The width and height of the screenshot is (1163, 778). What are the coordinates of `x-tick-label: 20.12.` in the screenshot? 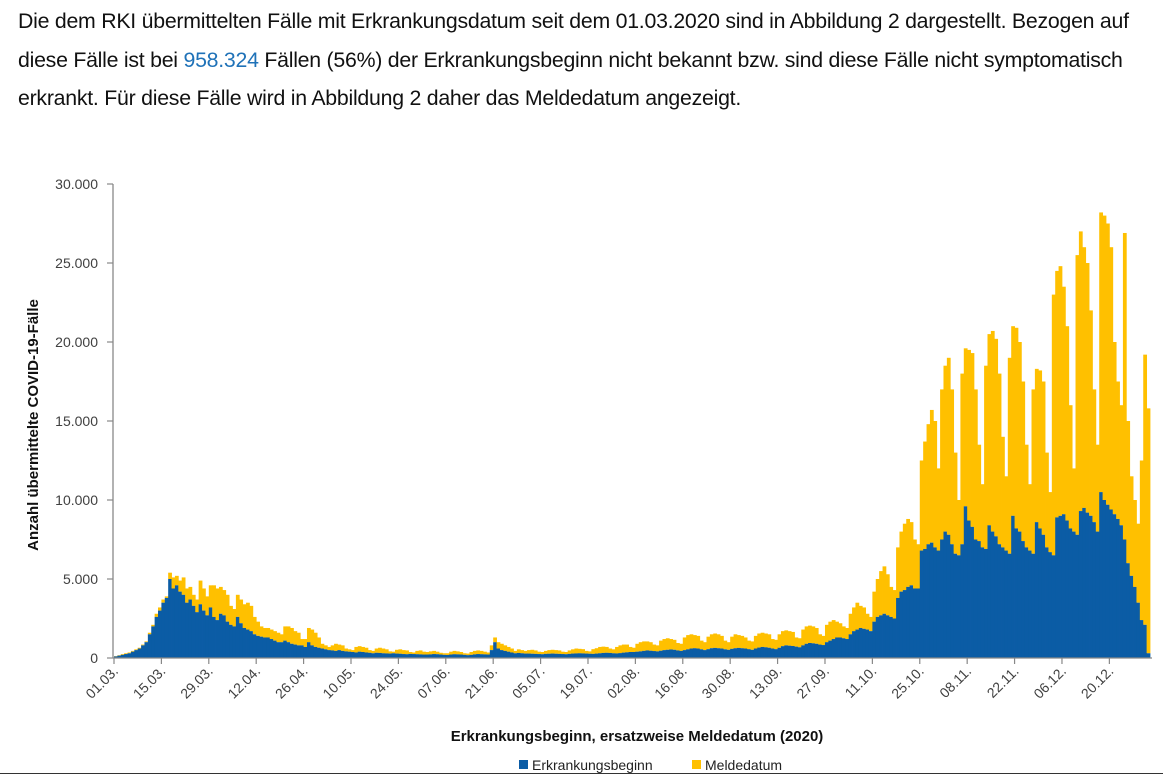 It's located at (1097, 682).